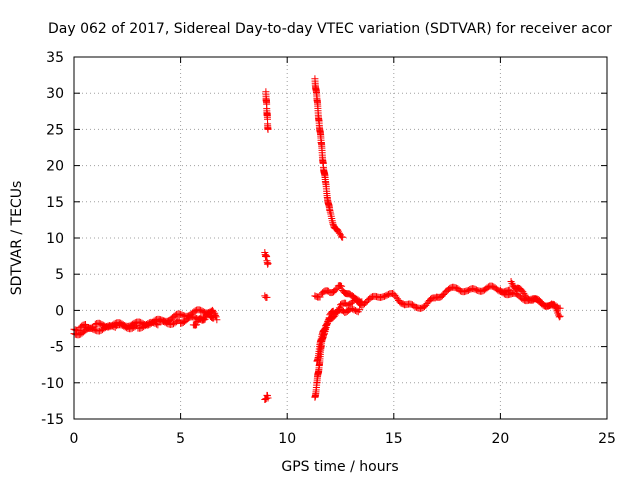  Describe the element at coordinates (55, 203) in the screenshot. I see `y-tick-label: 15` at that location.